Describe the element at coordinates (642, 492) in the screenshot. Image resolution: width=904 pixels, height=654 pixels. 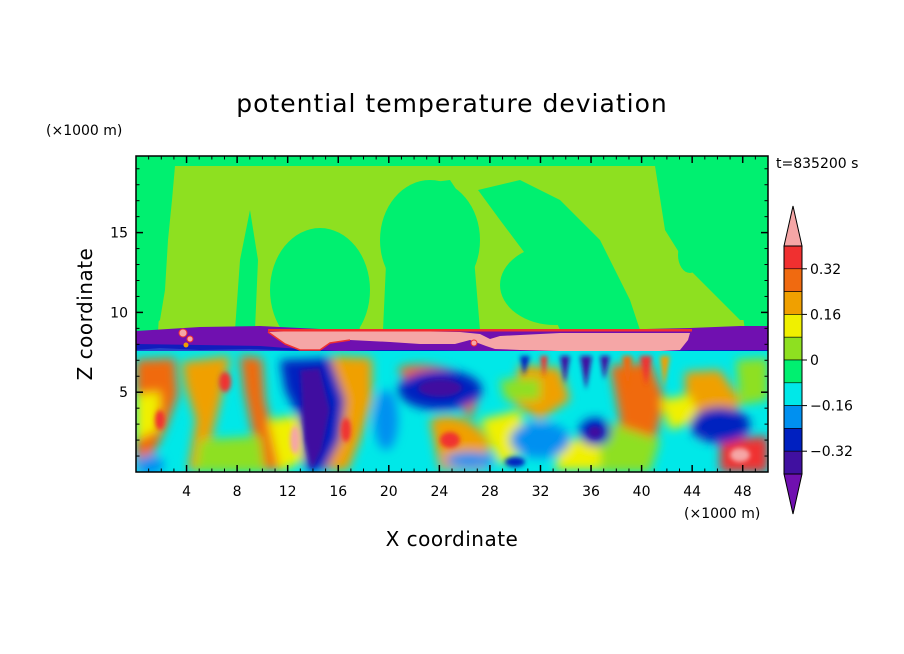
I see `x-tick-label: 40` at that location.